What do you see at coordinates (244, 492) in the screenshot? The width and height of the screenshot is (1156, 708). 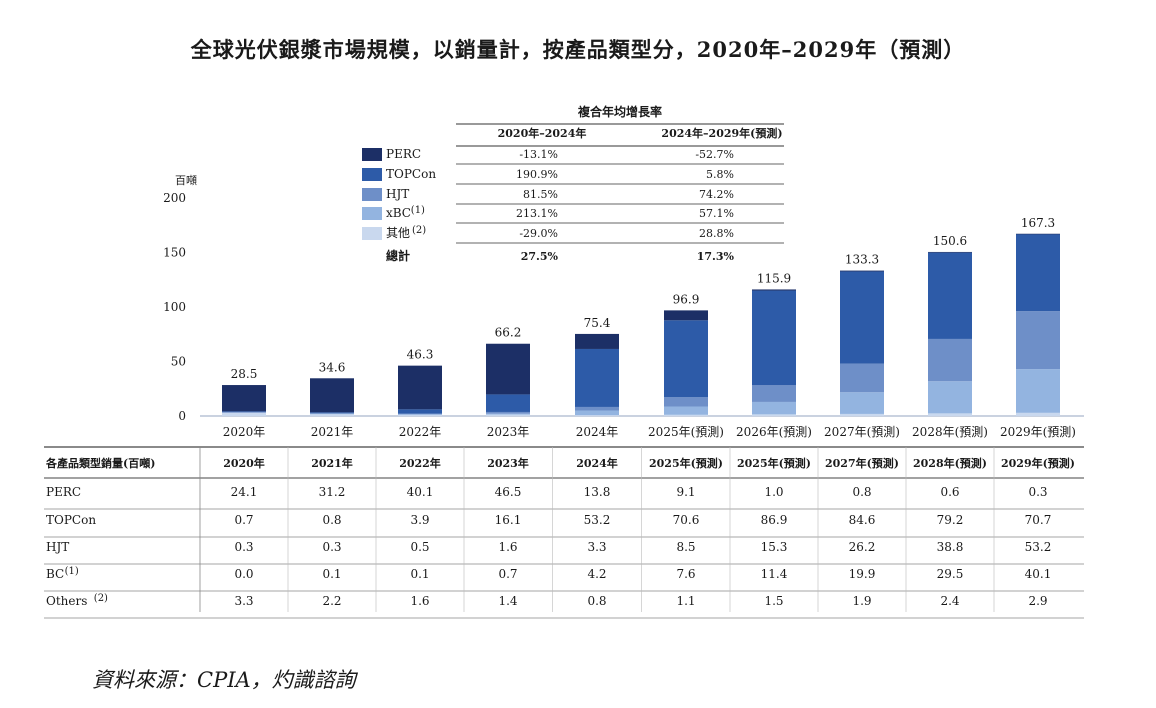 I see `table-cell: 24.1` at bounding box center [244, 492].